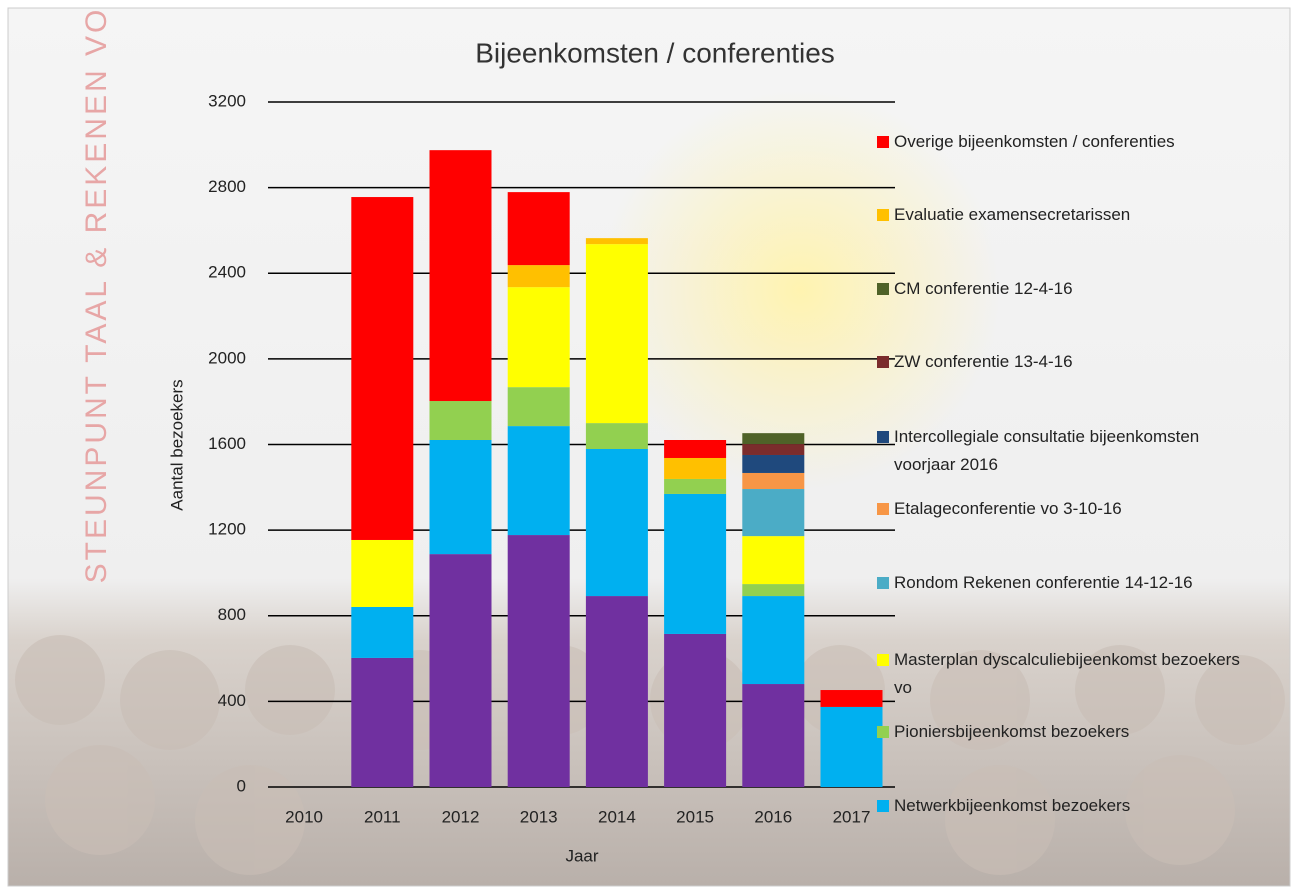  What do you see at coordinates (382, 816) in the screenshot?
I see `x-tick-label: 2011` at bounding box center [382, 816].